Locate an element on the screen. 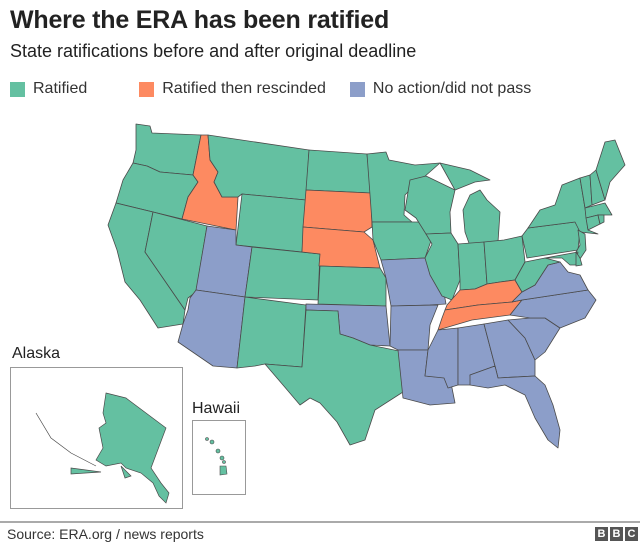  alaska-inset is located at coordinates (96, 438).